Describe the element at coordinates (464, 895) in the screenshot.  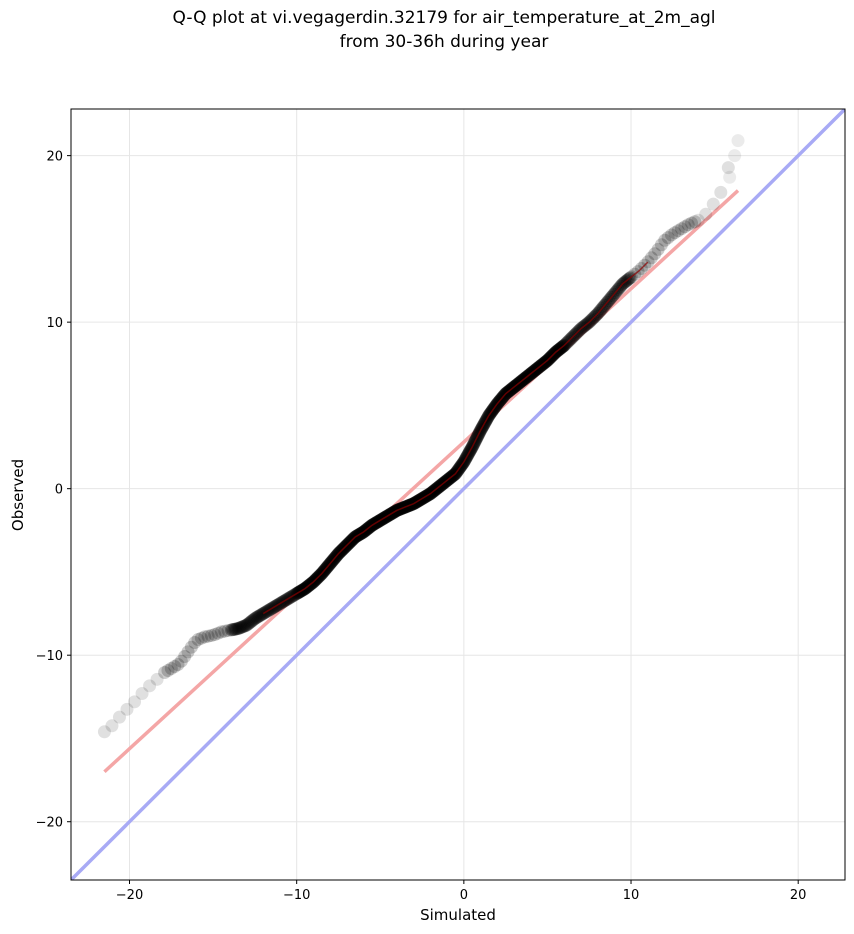
I see `x-tick-label: 0` at that location.